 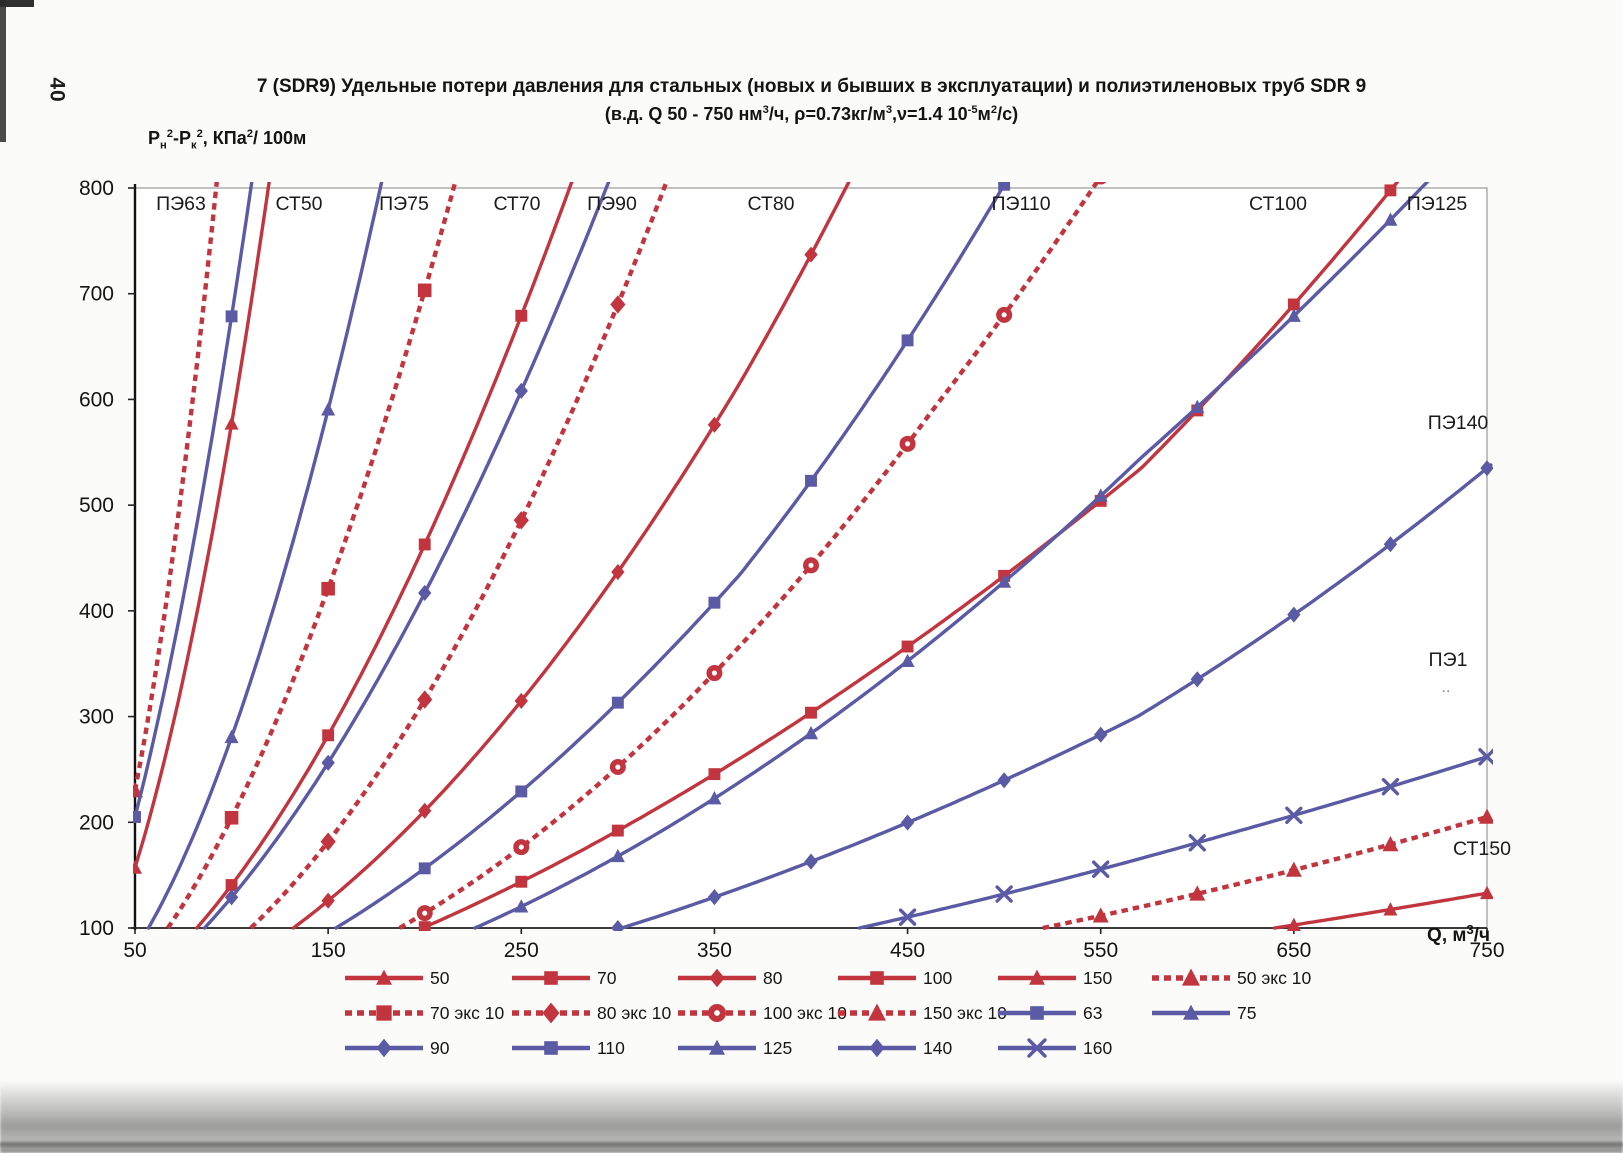 What do you see at coordinates (397, 1048) in the screenshot?
I see `legend-item-90: 90` at bounding box center [397, 1048].